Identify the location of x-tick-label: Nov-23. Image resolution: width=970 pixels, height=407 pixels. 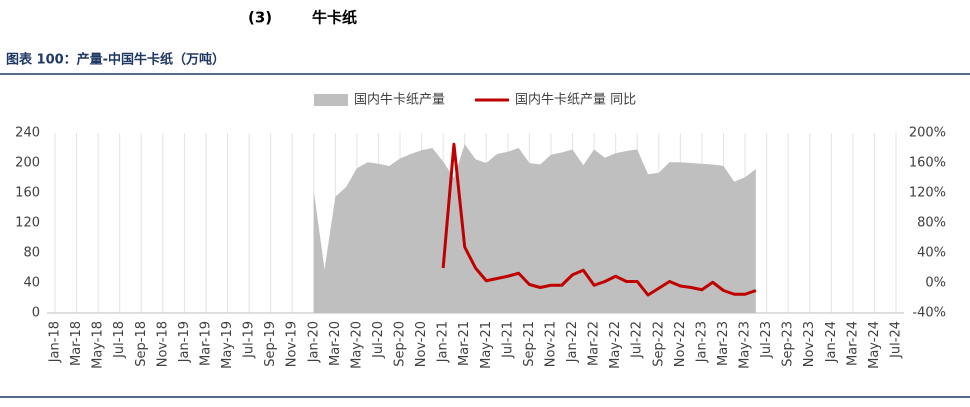
(809, 344).